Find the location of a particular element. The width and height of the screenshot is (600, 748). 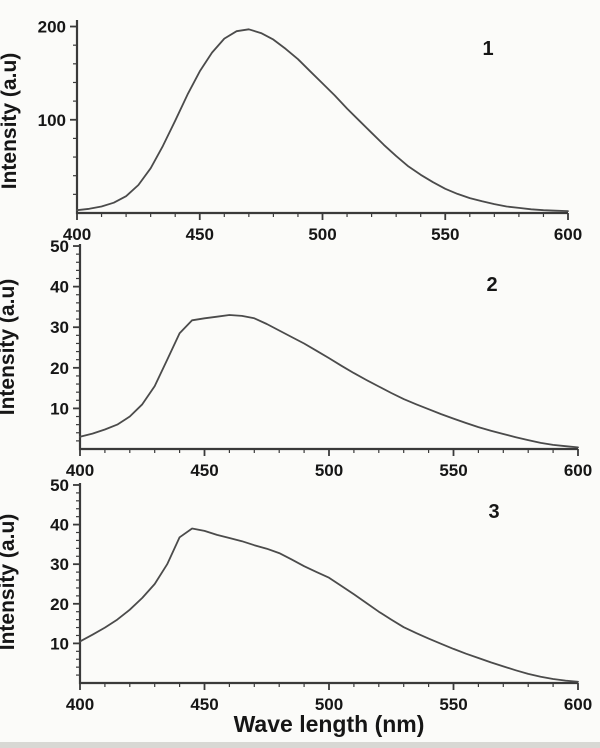

plot-1-y-tick-label: 200 is located at coordinates (52, 27).